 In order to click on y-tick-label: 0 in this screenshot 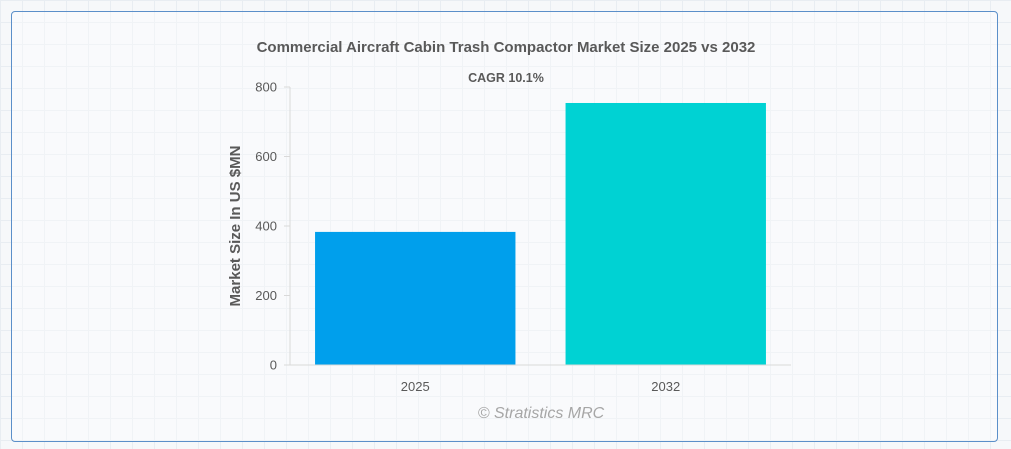, I will do `click(273, 365)`.